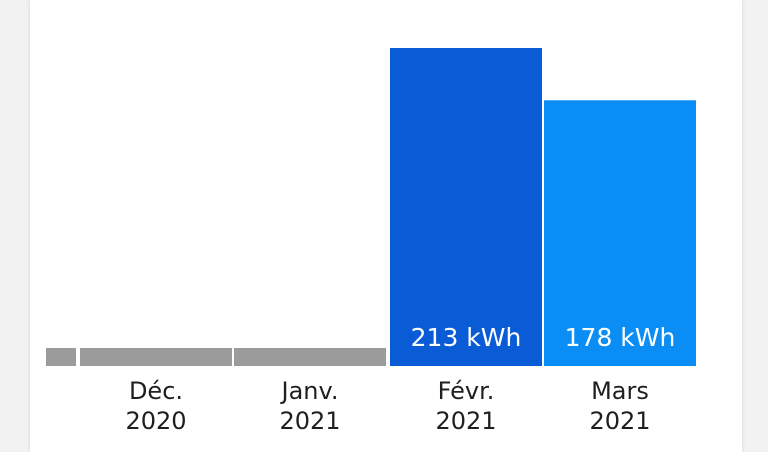 This screenshot has height=452, width=768. What do you see at coordinates (619, 421) in the screenshot?
I see `x-tick-year-3: 2021` at bounding box center [619, 421].